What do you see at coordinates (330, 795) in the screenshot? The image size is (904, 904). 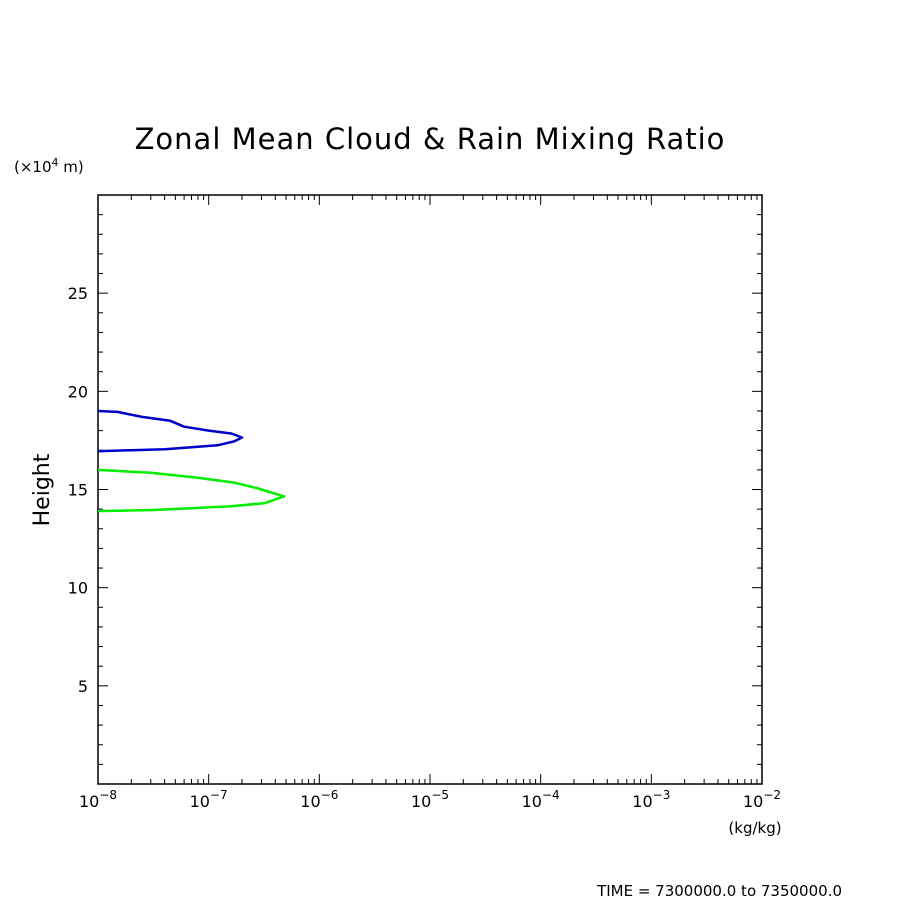 I see `x-tick-exponent: −6` at bounding box center [330, 795].